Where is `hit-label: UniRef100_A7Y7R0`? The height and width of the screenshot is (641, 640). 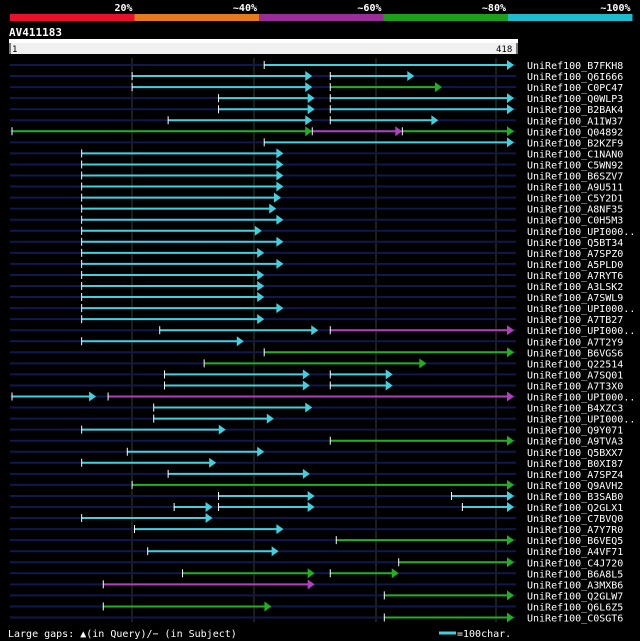 hit-label: UniRef100_A7Y7R0 is located at coordinates (575, 530).